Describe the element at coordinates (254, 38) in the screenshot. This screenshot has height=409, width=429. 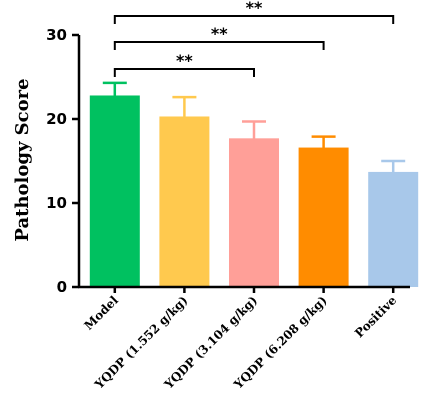
I see `significance-group: ** ** **` at that location.